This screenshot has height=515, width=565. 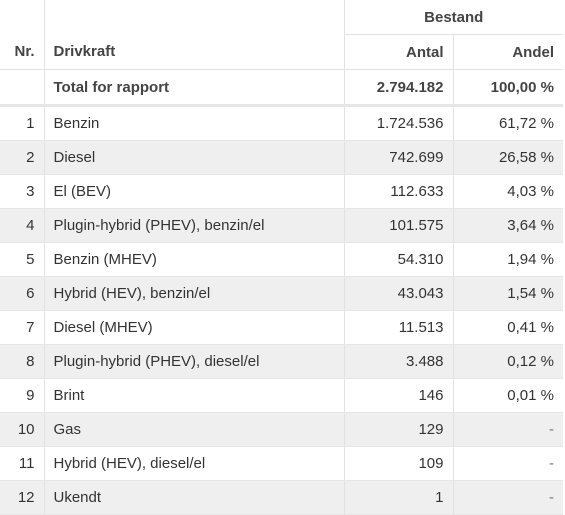 I want to click on row-antal: 3.488, so click(x=398, y=361).